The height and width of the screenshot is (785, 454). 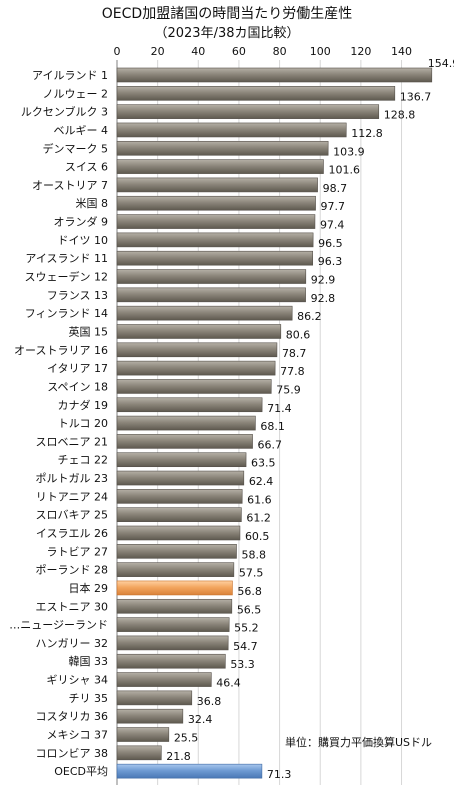 What do you see at coordinates (330, 261) in the screenshot?
I see `value-label: 96.3` at bounding box center [330, 261].